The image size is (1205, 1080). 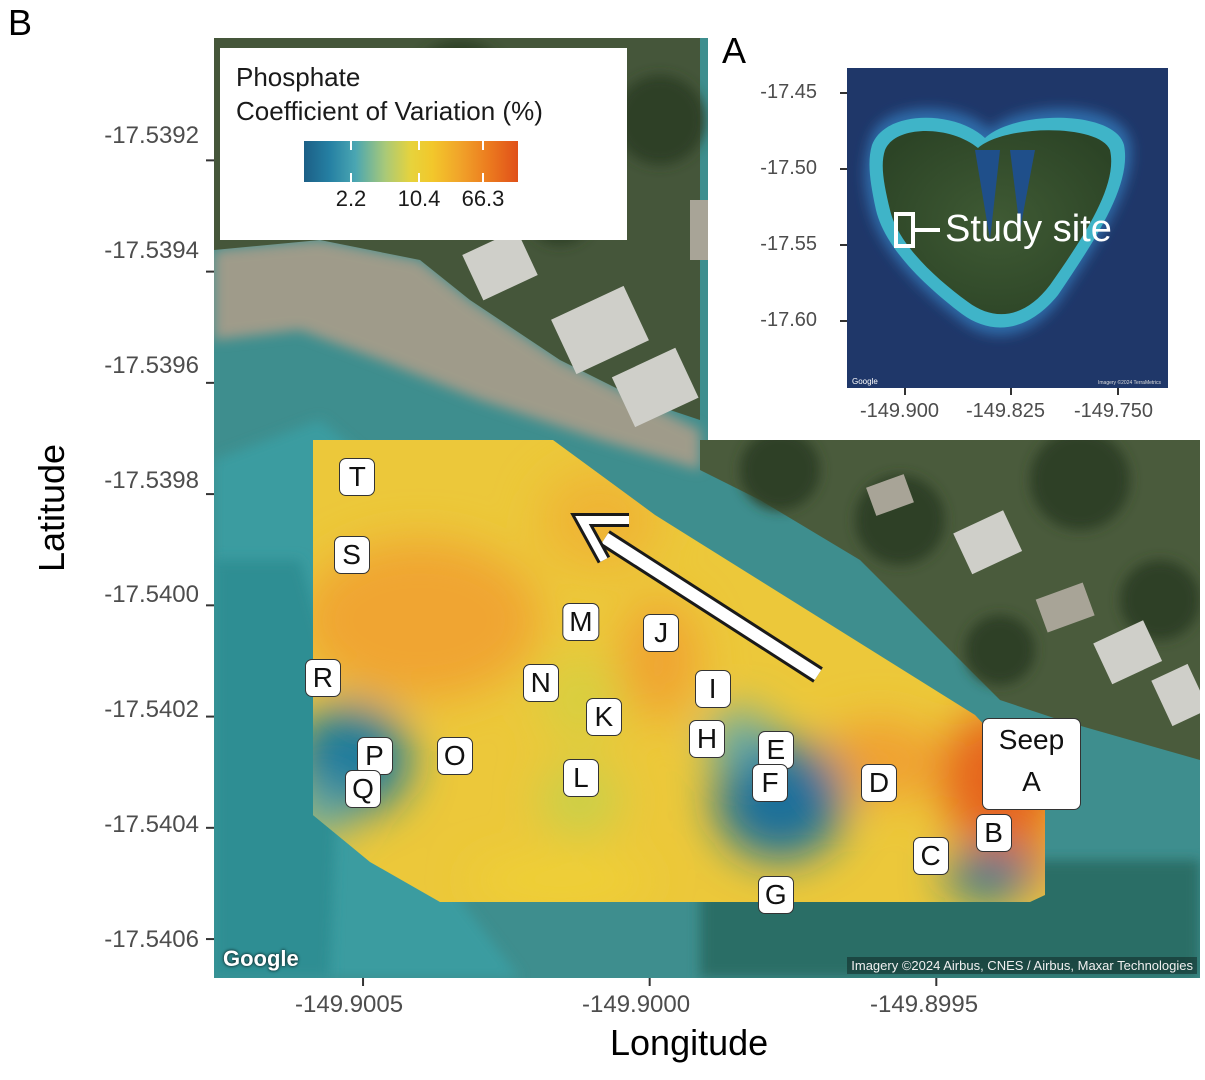 I want to click on inset-x-tick-label: -149.825, so click(x=1005, y=411).